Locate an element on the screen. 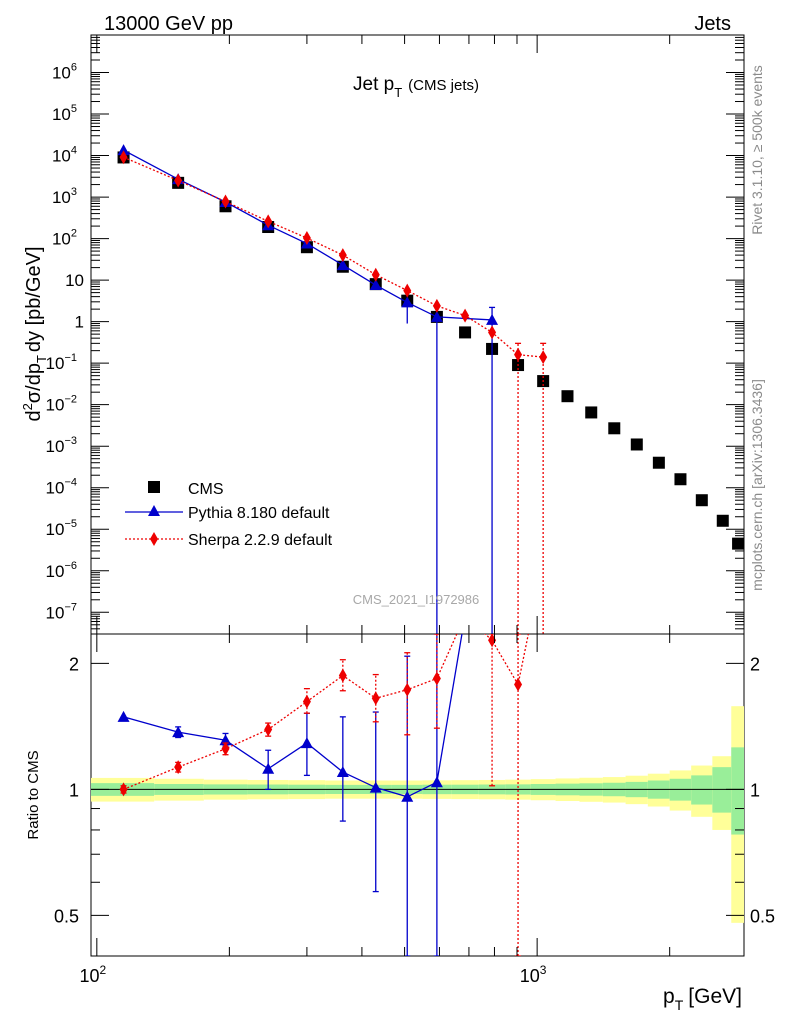 Image resolution: width=786 pixels, height=1024 pixels. mcplots-text: mcplots.cern.ch [arXiv:1306.3436] is located at coordinates (757, 485).